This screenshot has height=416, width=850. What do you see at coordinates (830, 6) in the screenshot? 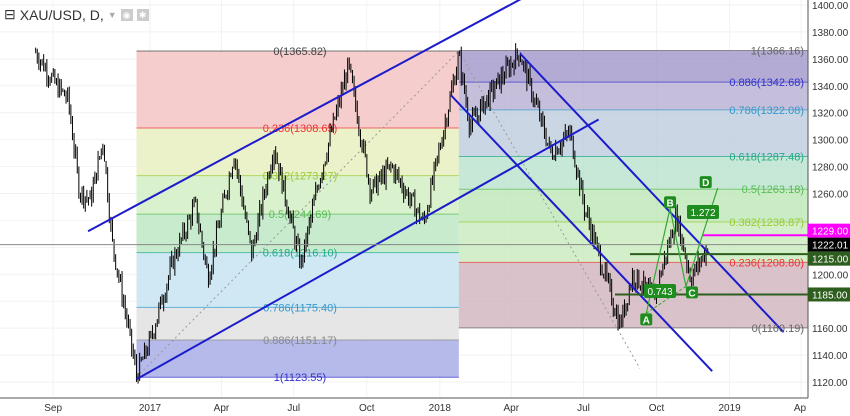
I see `price-tick-label: 1400.00` at bounding box center [830, 6].